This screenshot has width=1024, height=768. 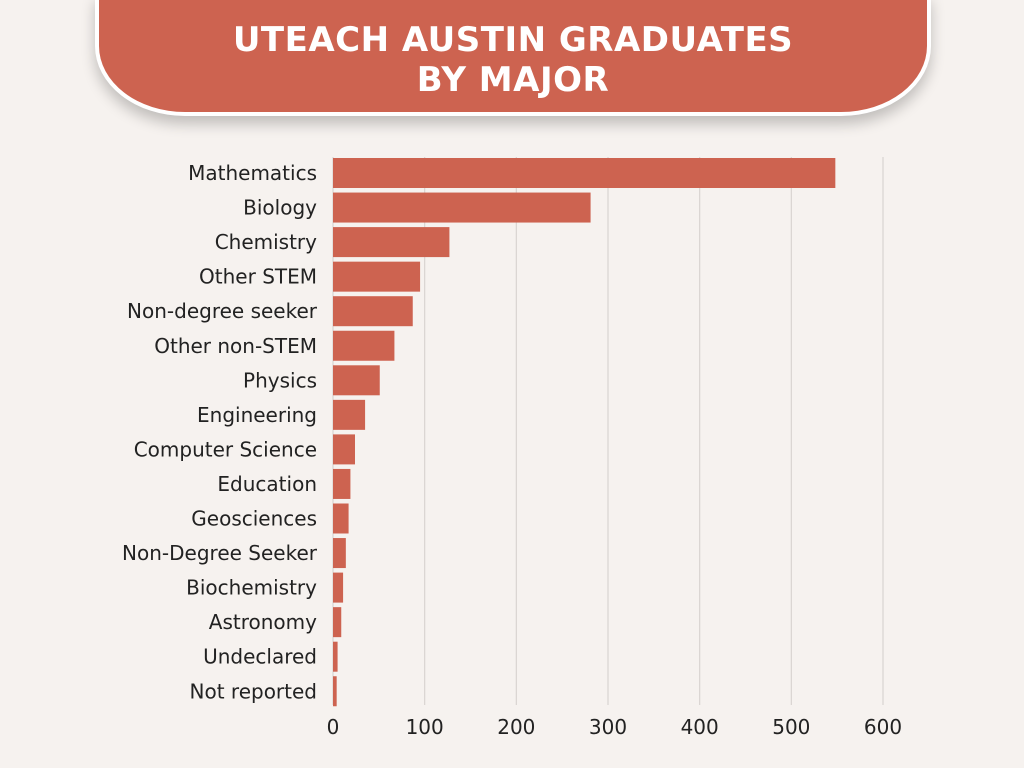 What do you see at coordinates (425, 727) in the screenshot?
I see `x-tick-label: 100` at bounding box center [425, 727].